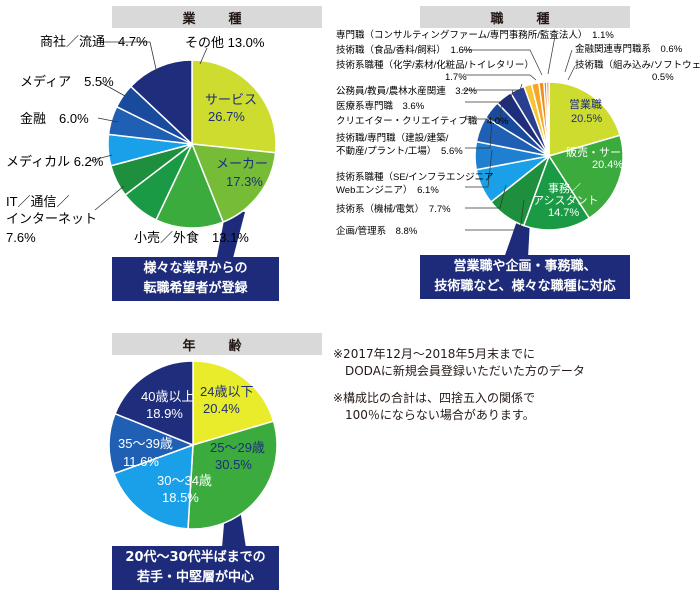  I want to click on occ-label-consulting: 専門職（コンサルティングファーム/専門事務所/監査法人） 1.1%, so click(475, 35).